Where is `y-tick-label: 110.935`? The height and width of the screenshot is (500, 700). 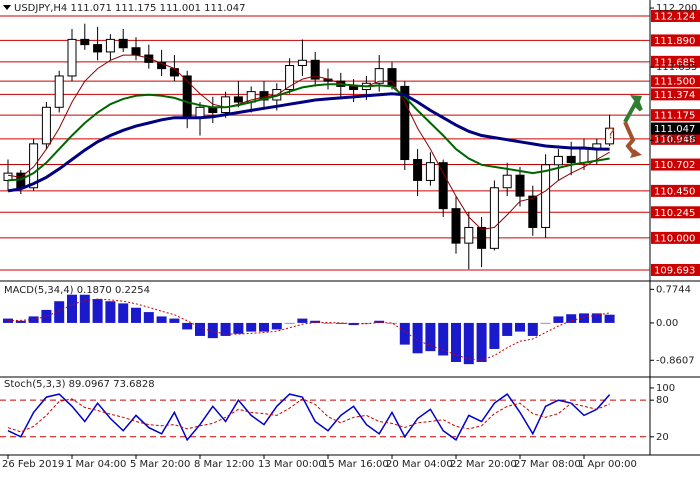
y-tick-label: 110.935 is located at coordinates (676, 140).